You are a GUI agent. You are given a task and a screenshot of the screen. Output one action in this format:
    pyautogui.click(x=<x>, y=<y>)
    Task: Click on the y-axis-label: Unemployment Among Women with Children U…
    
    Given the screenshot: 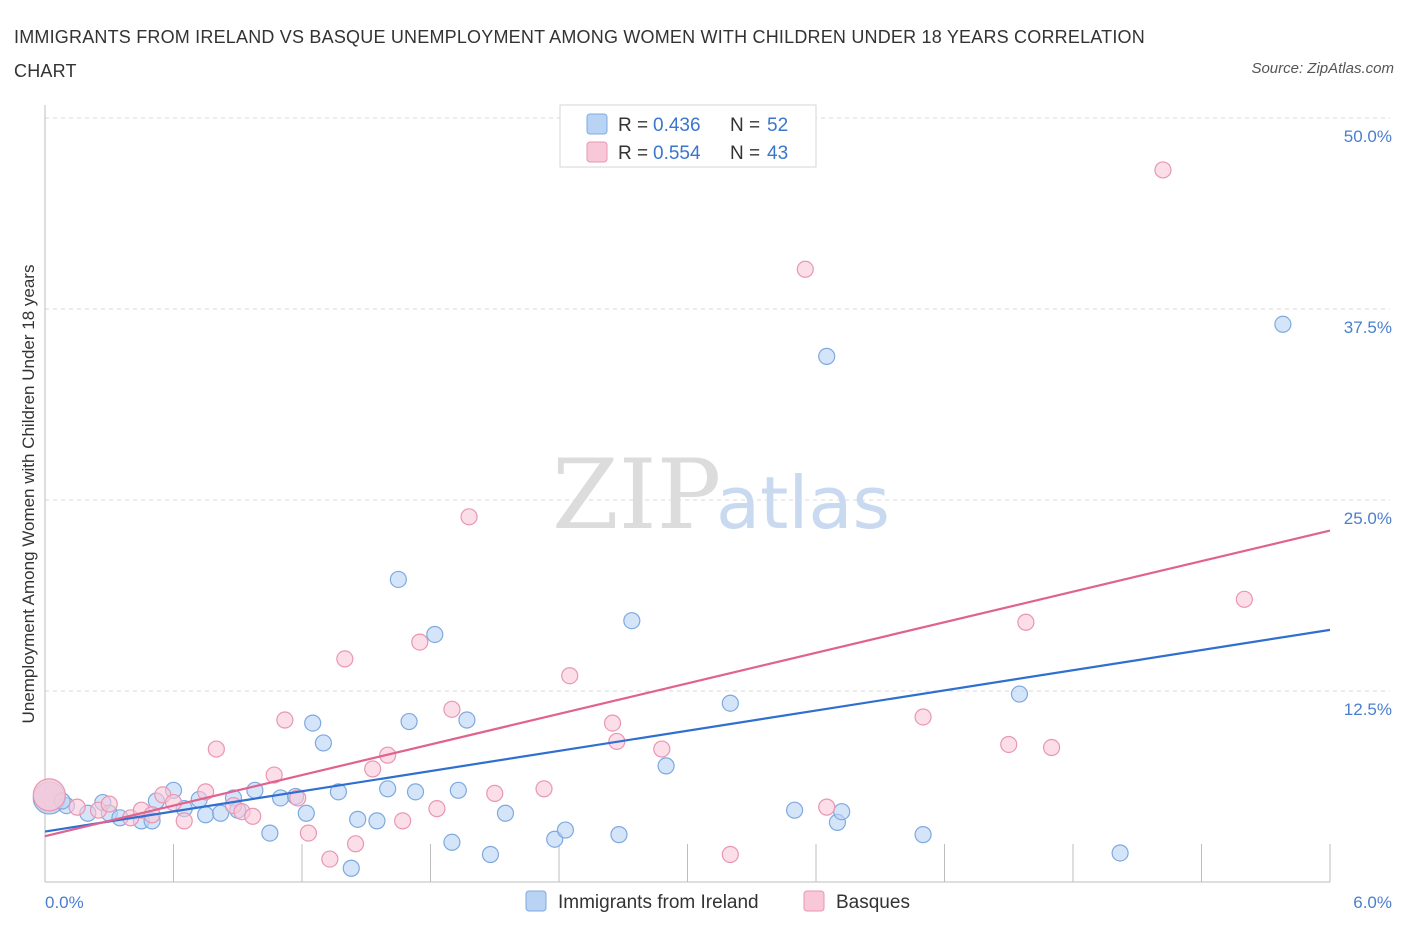 What is the action you would take?
    pyautogui.click(x=28, y=494)
    